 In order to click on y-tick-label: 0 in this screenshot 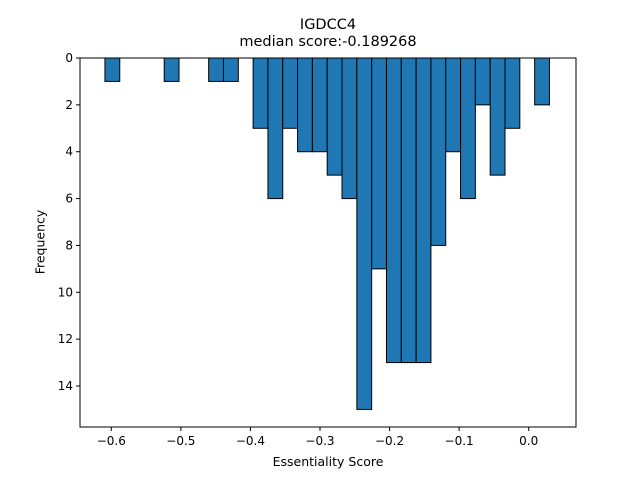, I will do `click(69, 58)`.